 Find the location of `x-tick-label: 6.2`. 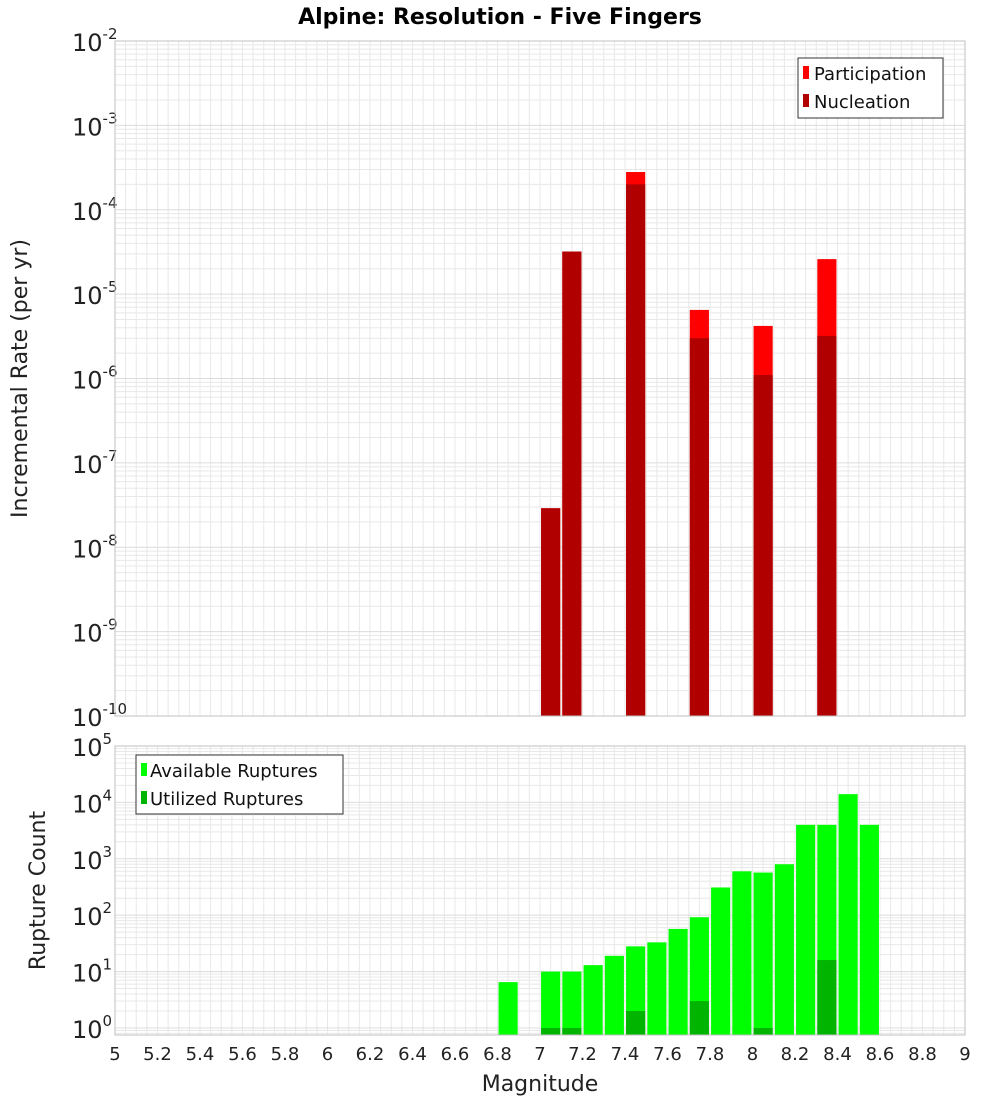

x-tick-label: 6.2 is located at coordinates (370, 1054).